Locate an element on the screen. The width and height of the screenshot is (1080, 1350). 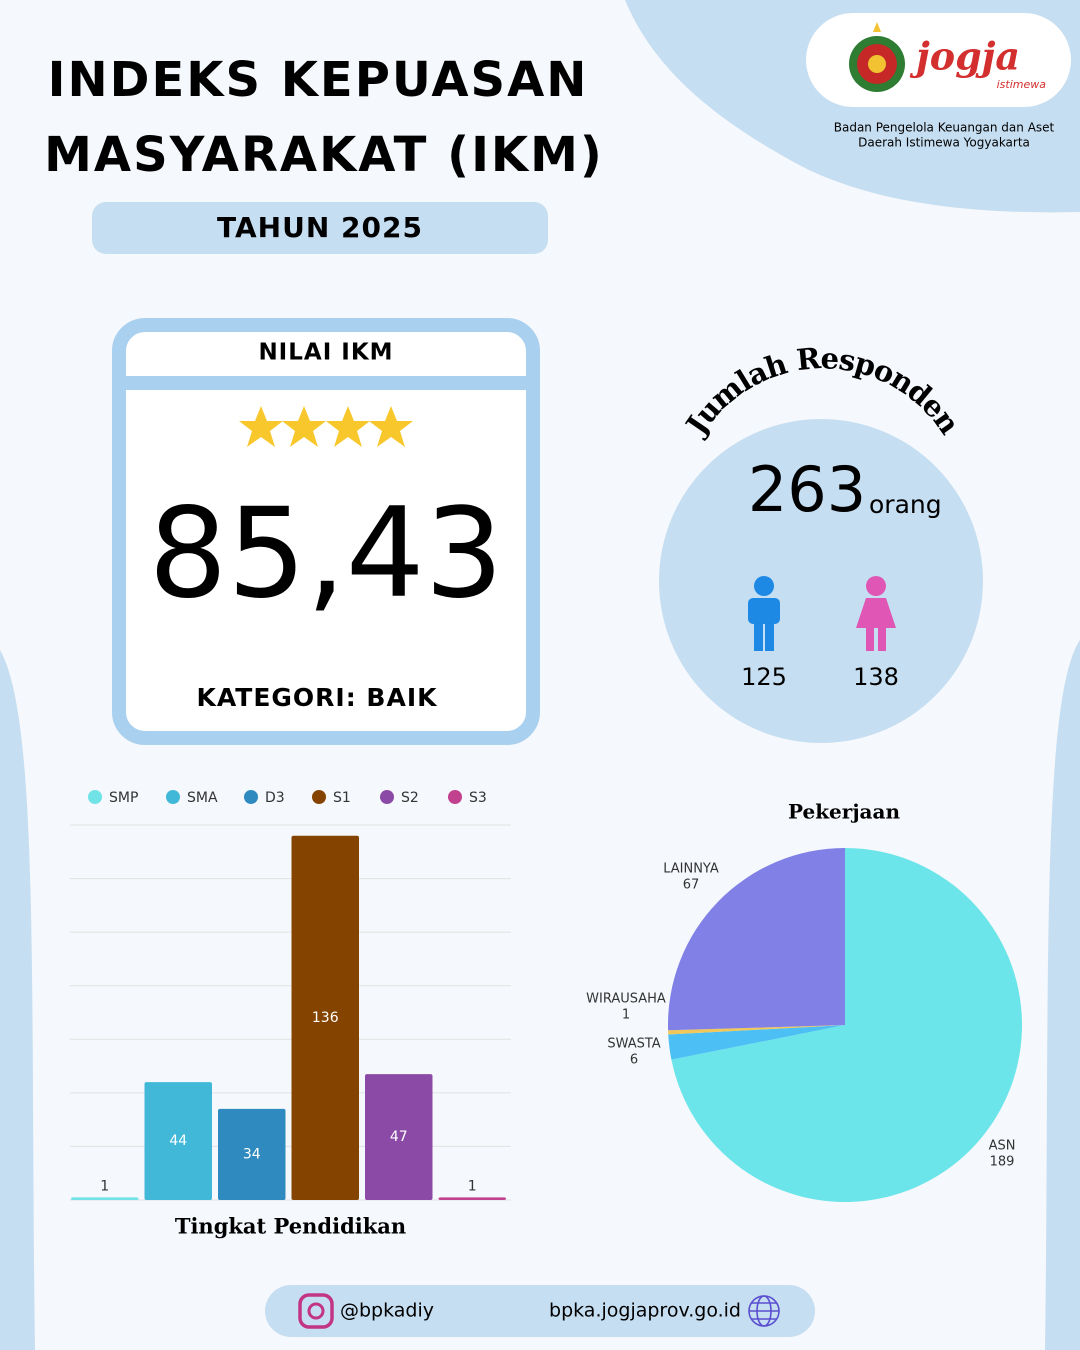
ikm-heading: NILAI IKM is located at coordinates (325, 353).